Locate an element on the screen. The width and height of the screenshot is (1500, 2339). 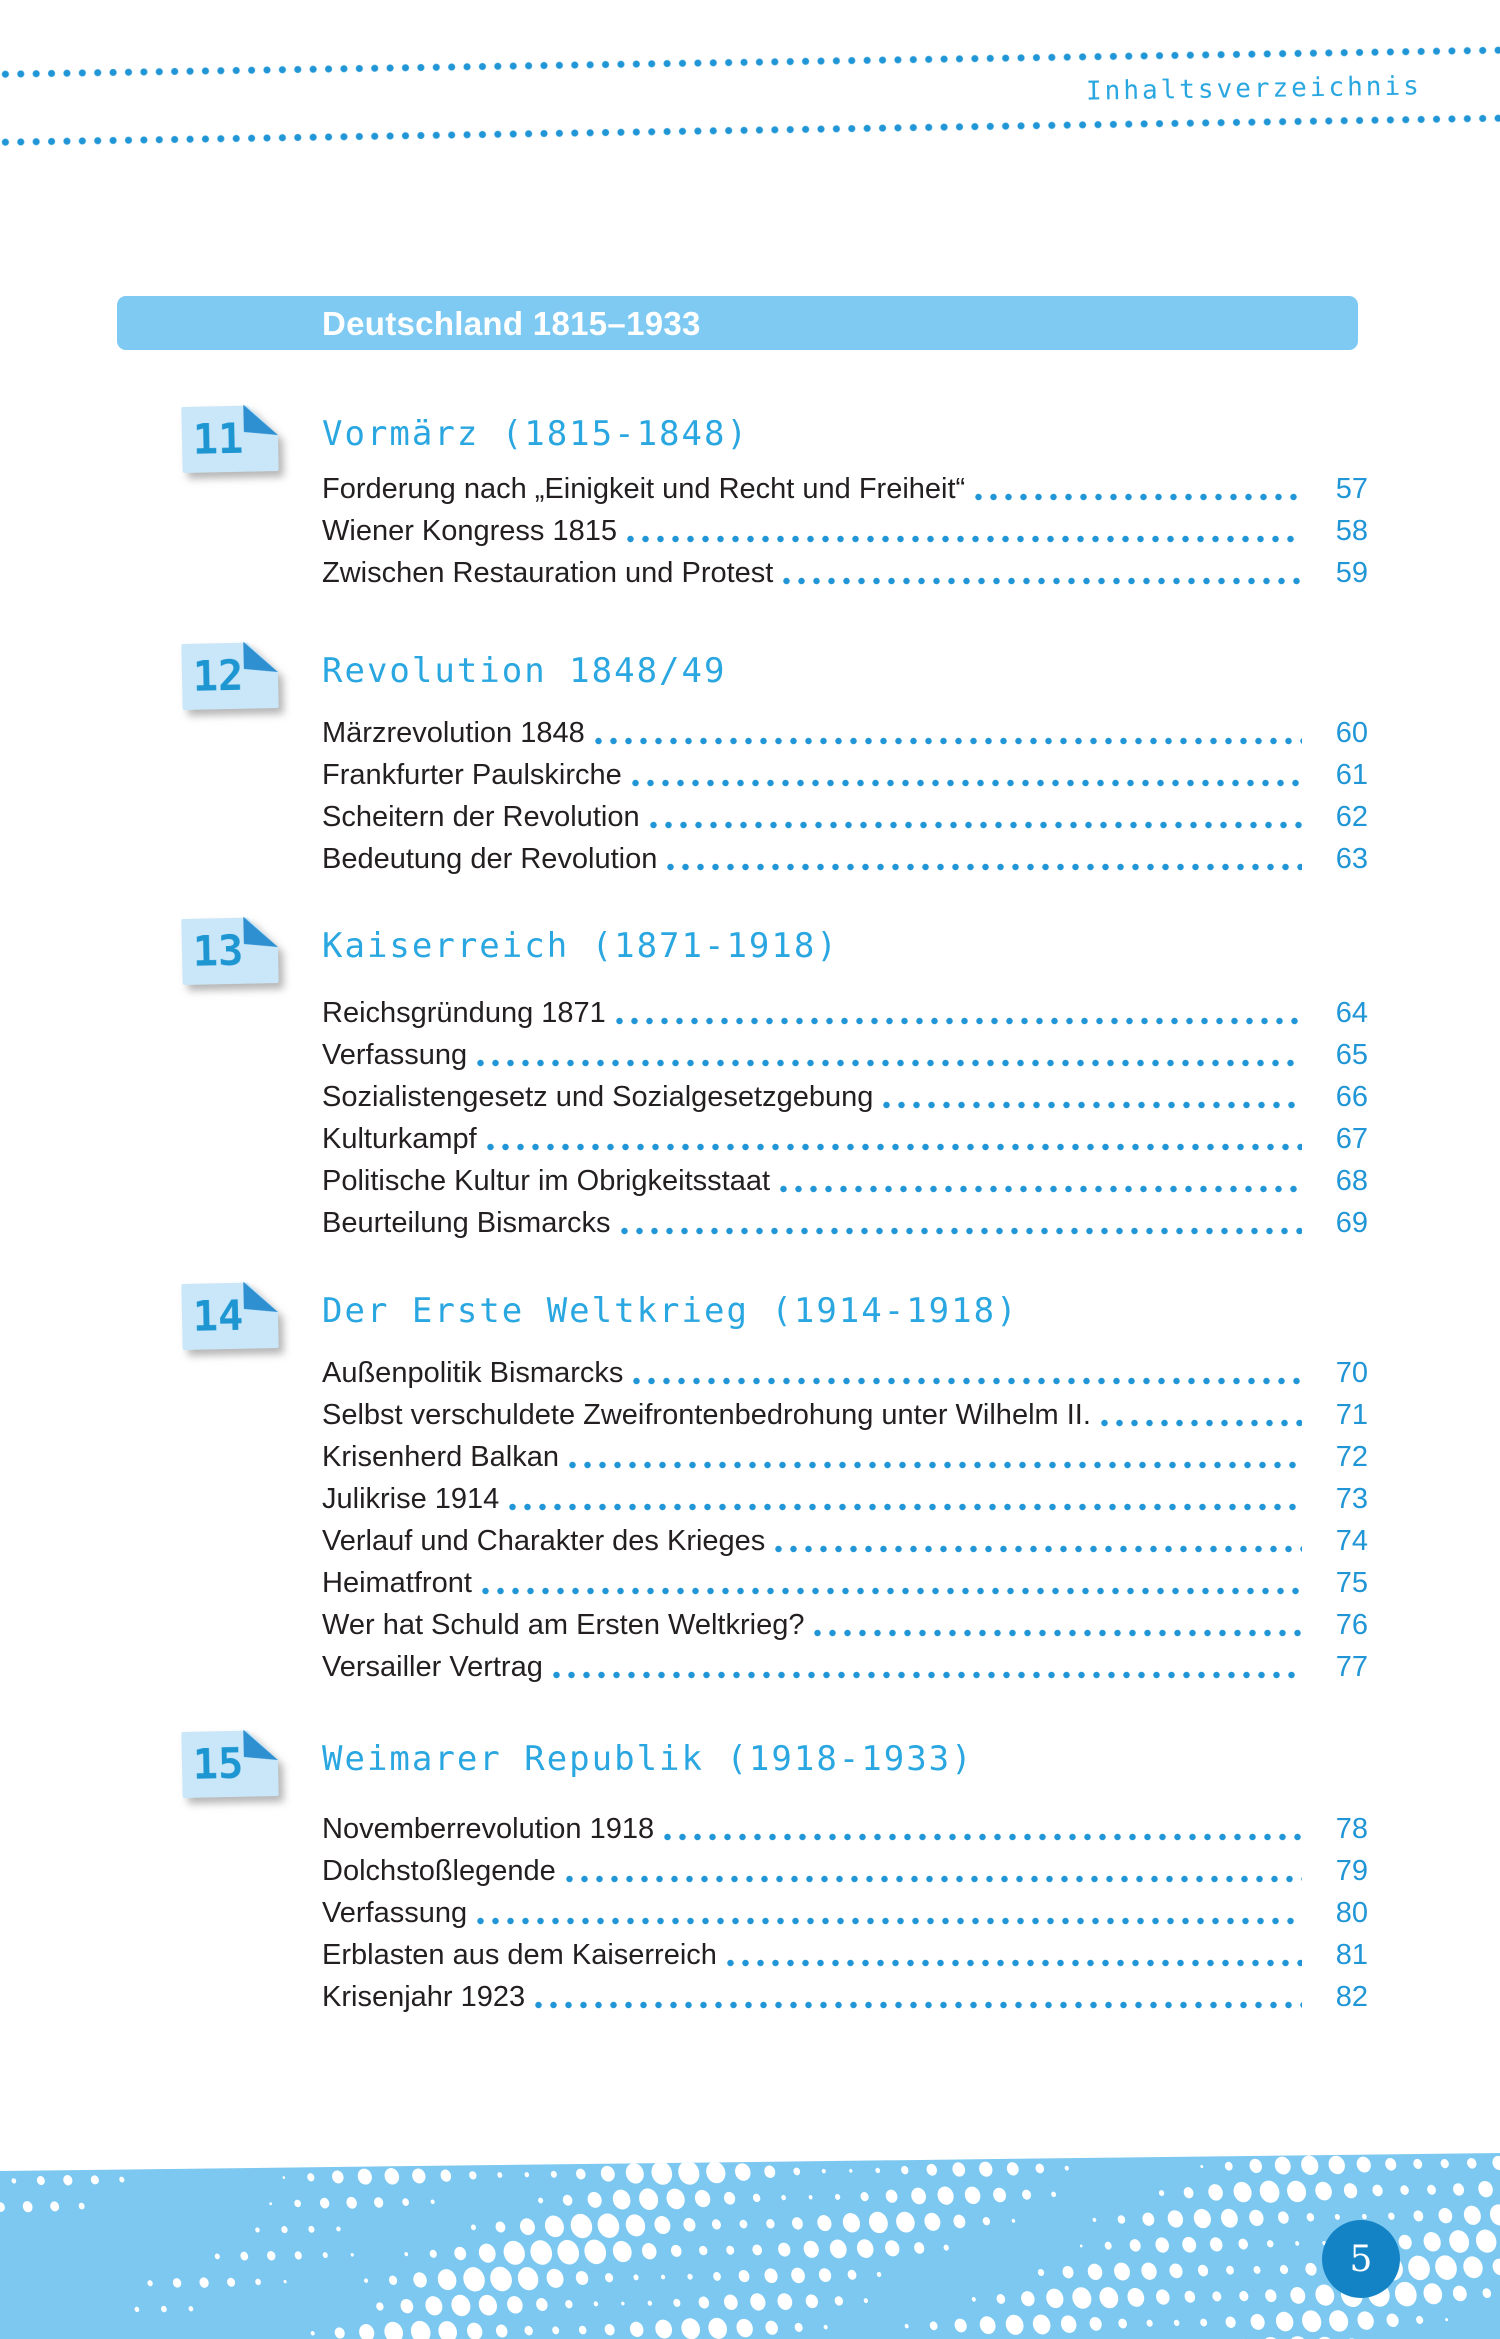
toc-entry: Bedeutung der Revolution 63 is located at coordinates (845, 859).